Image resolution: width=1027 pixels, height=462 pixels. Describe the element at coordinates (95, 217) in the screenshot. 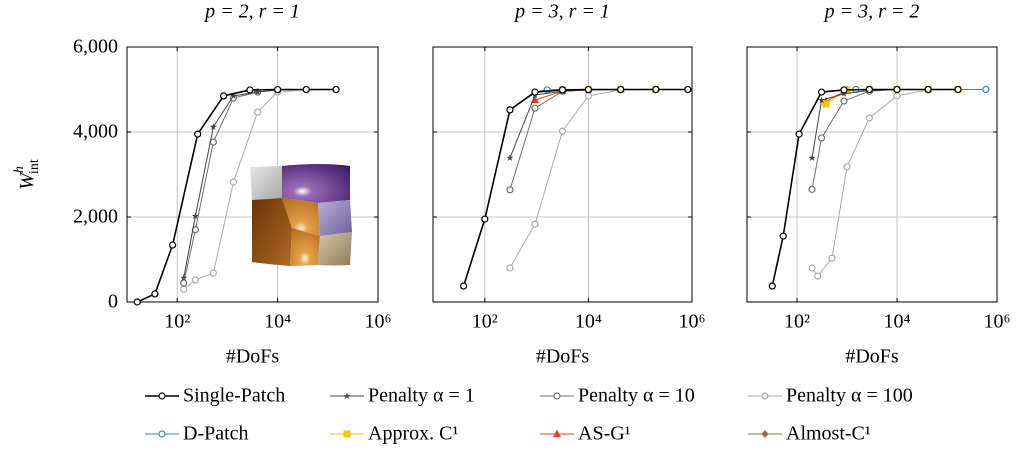

I see `y-tick-label: 2,000` at that location.